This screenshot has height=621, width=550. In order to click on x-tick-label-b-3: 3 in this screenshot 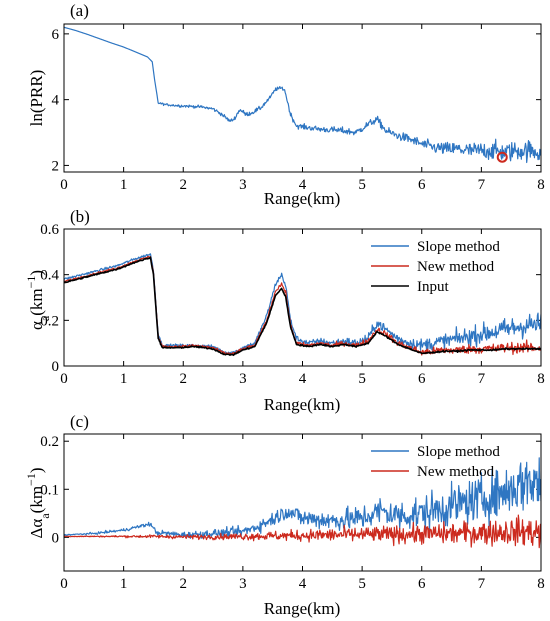, I will do `click(243, 379)`.